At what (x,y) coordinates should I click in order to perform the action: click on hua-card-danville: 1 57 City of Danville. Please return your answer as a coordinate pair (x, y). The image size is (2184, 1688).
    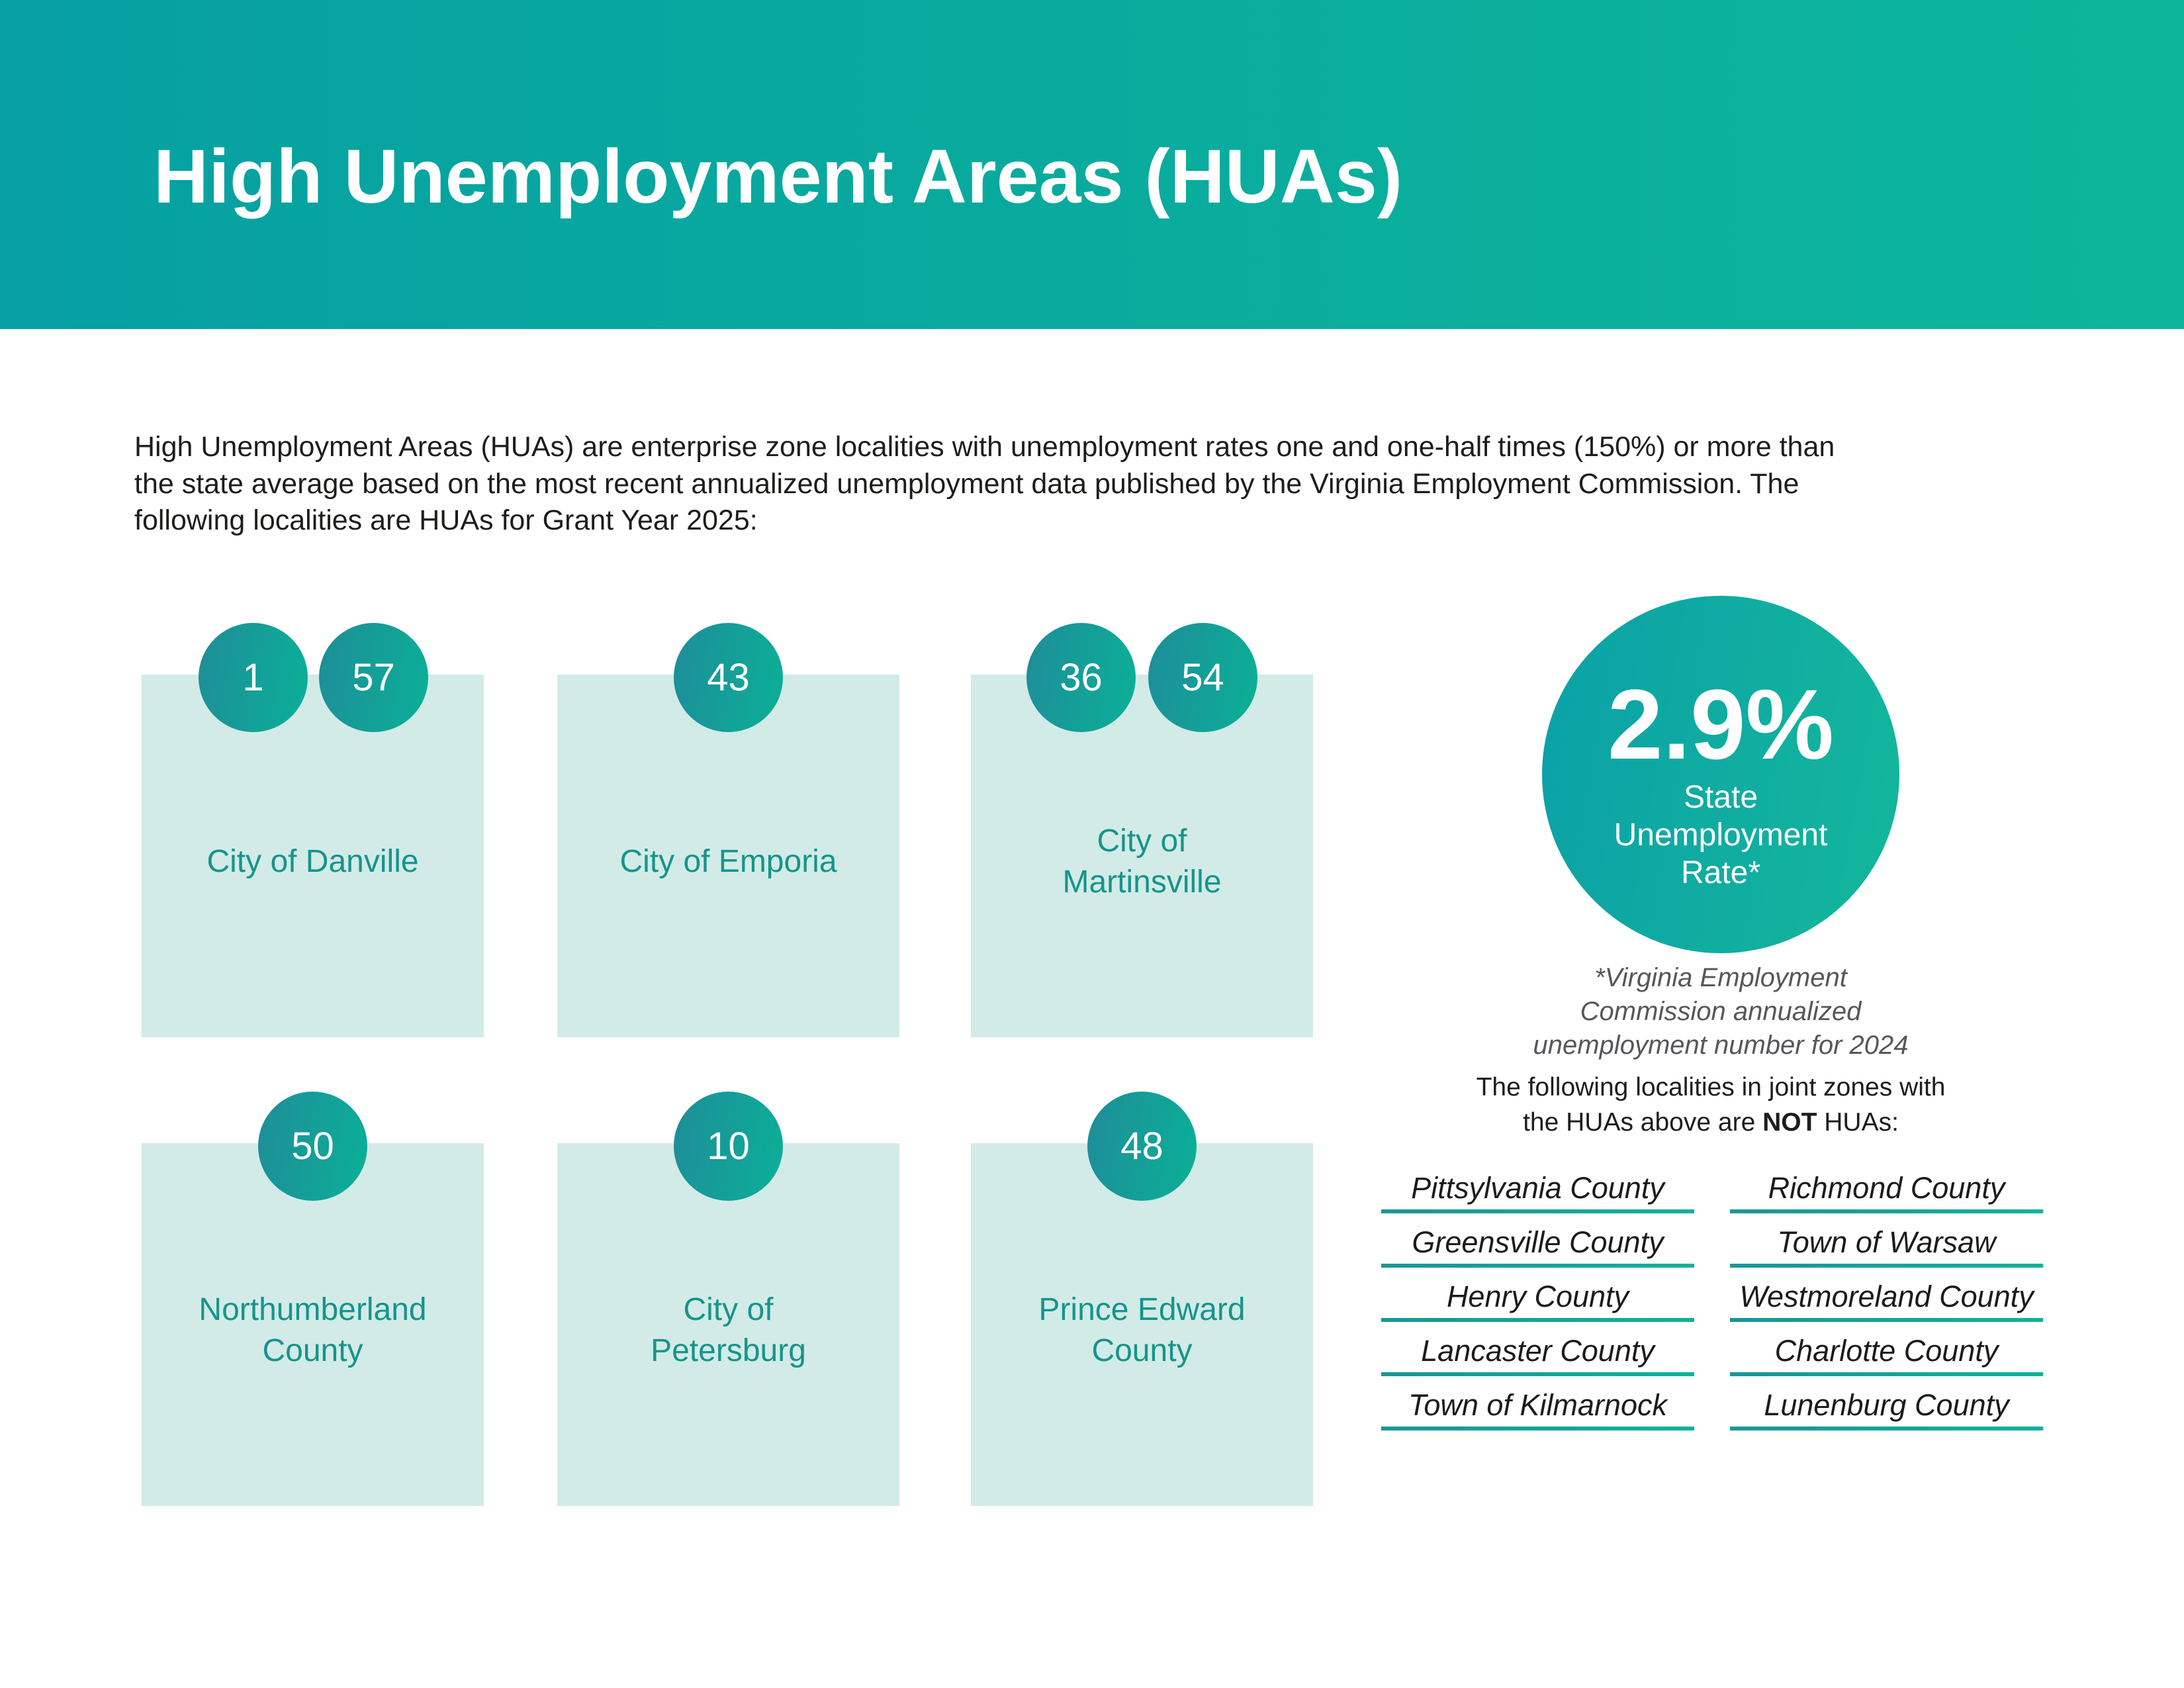
    Looking at the image, I should click on (313, 830).